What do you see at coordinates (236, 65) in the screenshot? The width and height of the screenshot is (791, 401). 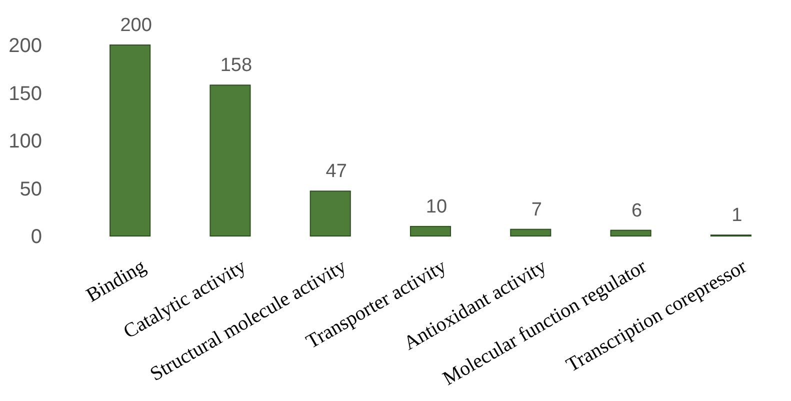 I see `data-label: 158` at bounding box center [236, 65].